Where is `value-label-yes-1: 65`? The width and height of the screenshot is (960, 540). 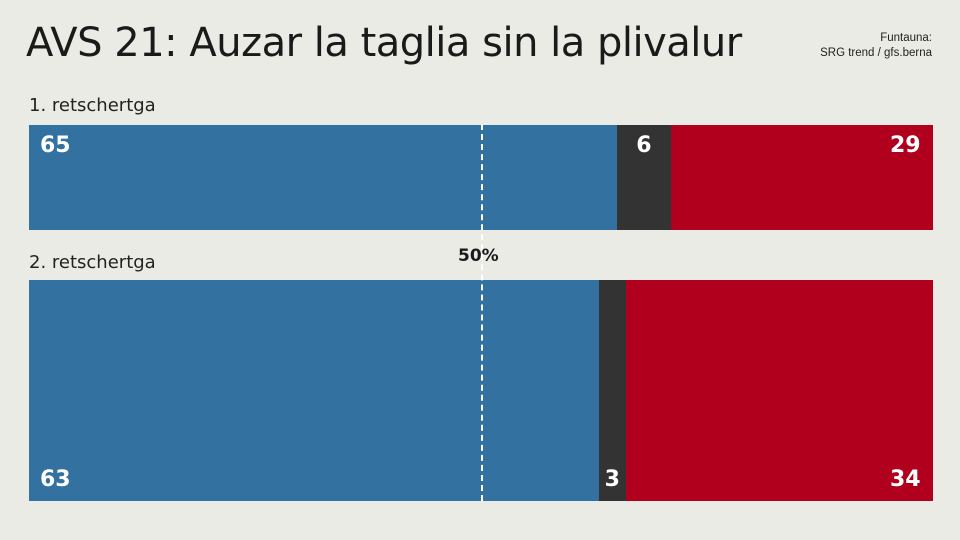 value-label-yes-1: 65 is located at coordinates (55, 145).